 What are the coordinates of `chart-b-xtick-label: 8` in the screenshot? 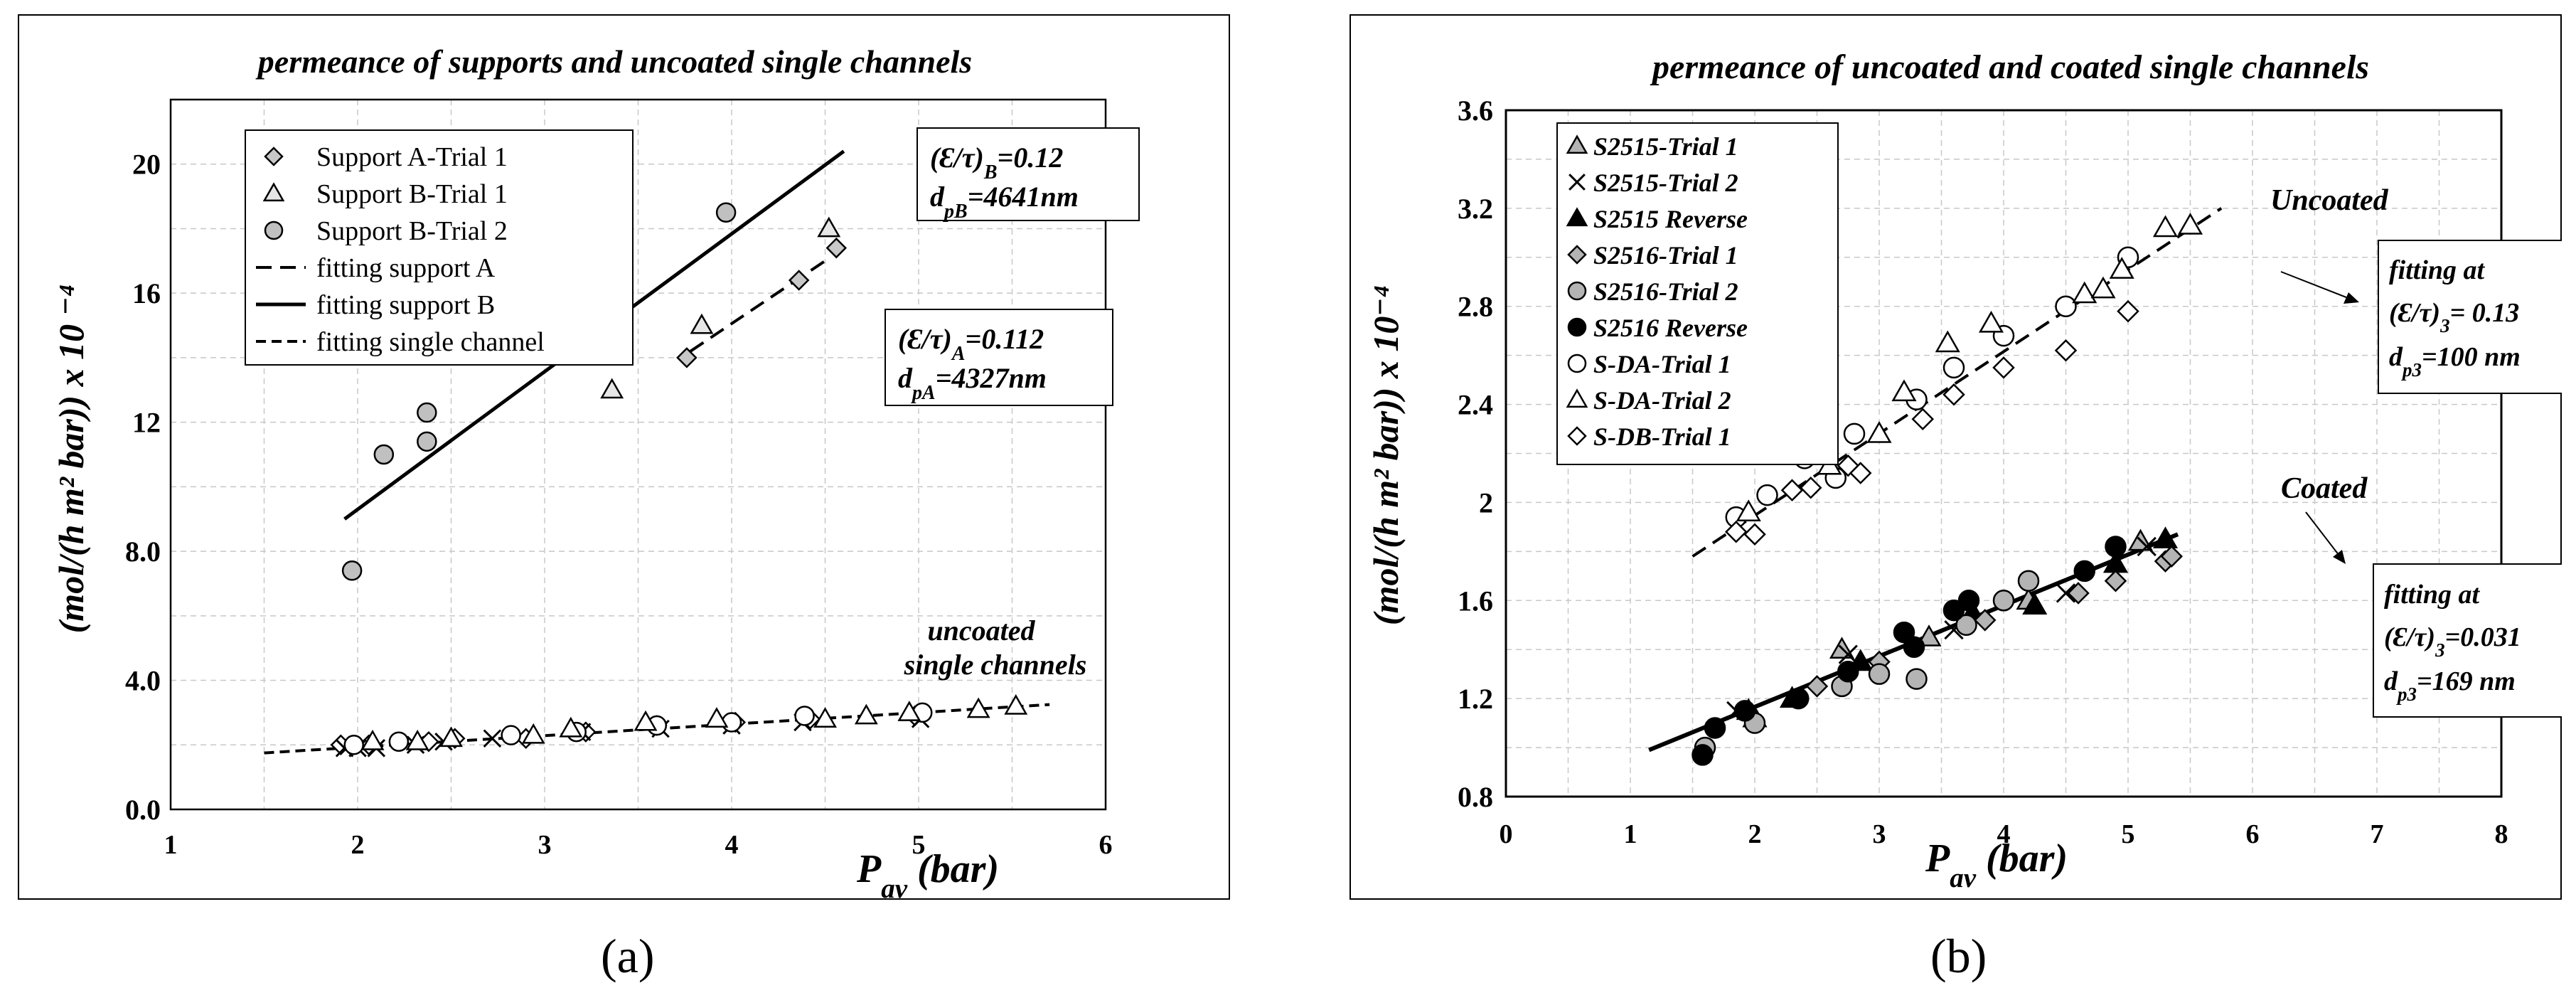 It's located at (2502, 834).